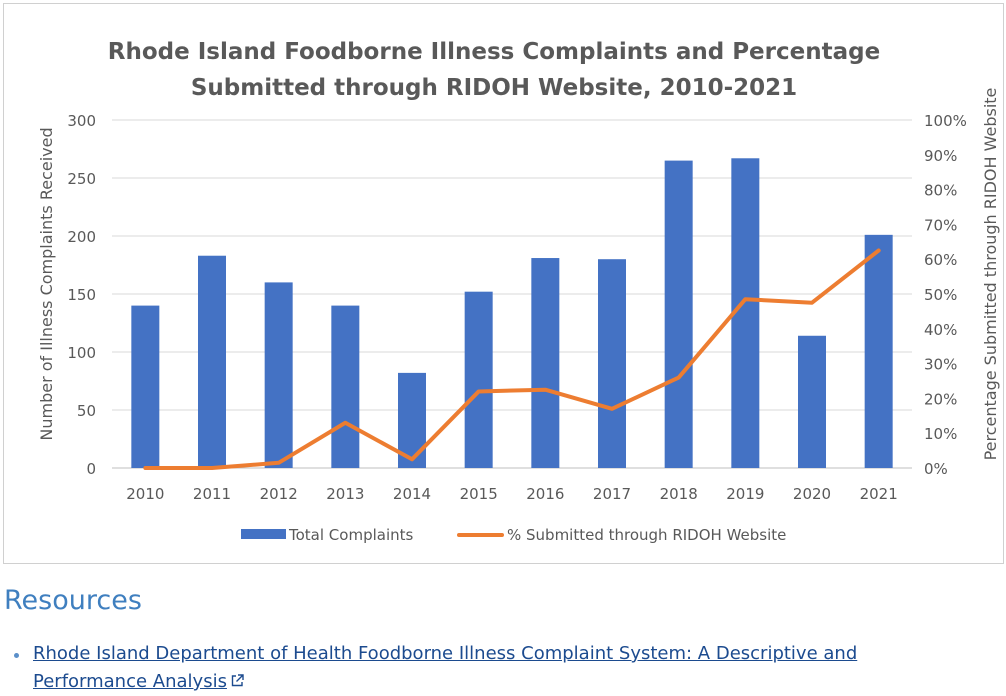 The width and height of the screenshot is (1006, 696). Describe the element at coordinates (940, 330) in the screenshot. I see `y2-tick-label: 40%` at that location.